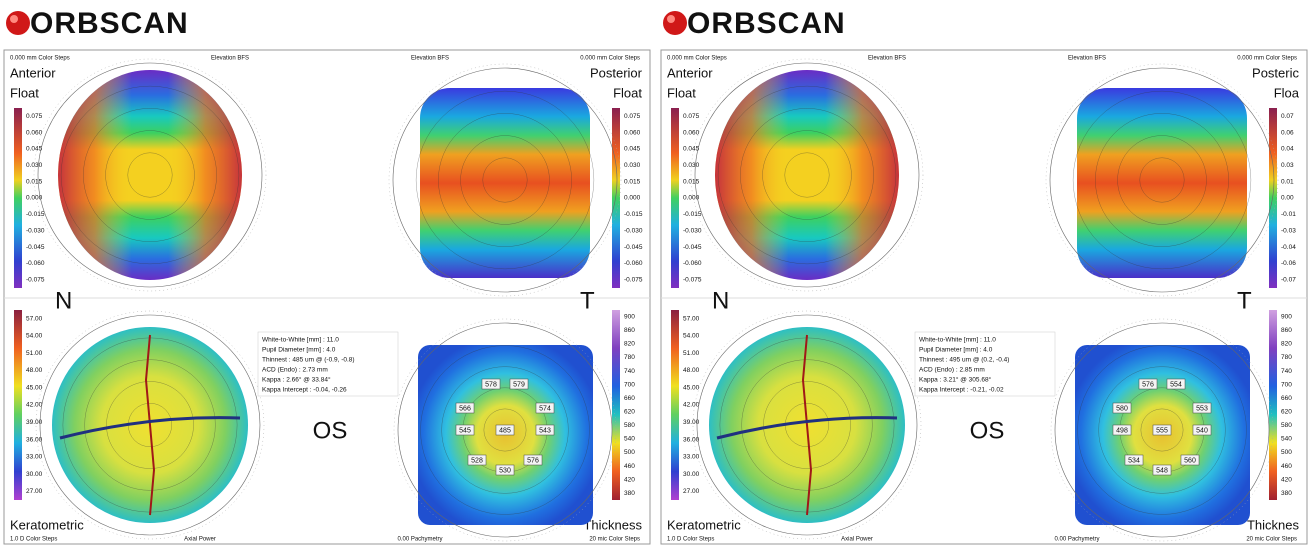 This screenshot has width=1314, height=548. What do you see at coordinates (1134, 460) in the screenshot?
I see `pachymetry-value: 534` at bounding box center [1134, 460].